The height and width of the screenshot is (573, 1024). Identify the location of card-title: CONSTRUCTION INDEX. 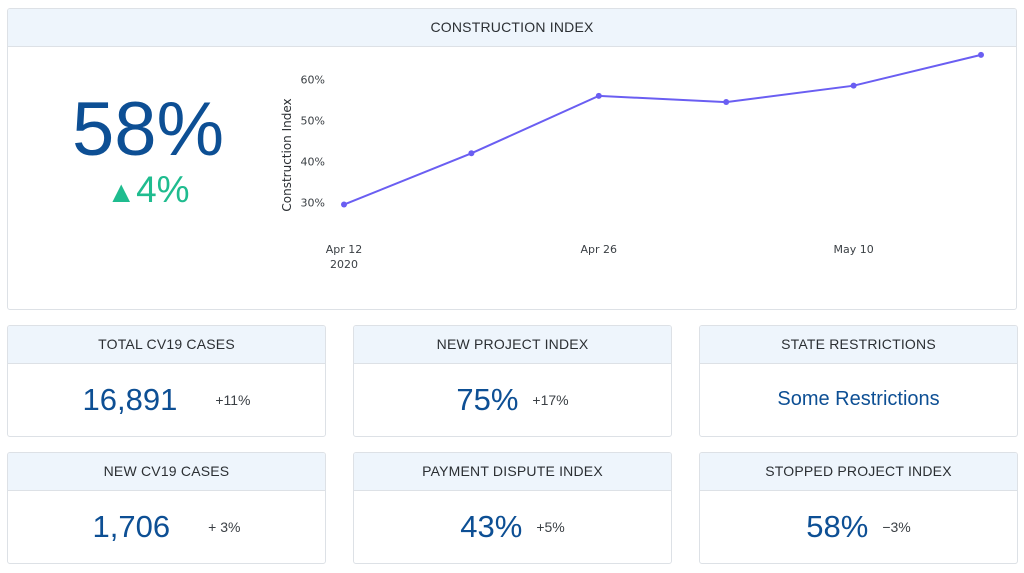
(512, 28).